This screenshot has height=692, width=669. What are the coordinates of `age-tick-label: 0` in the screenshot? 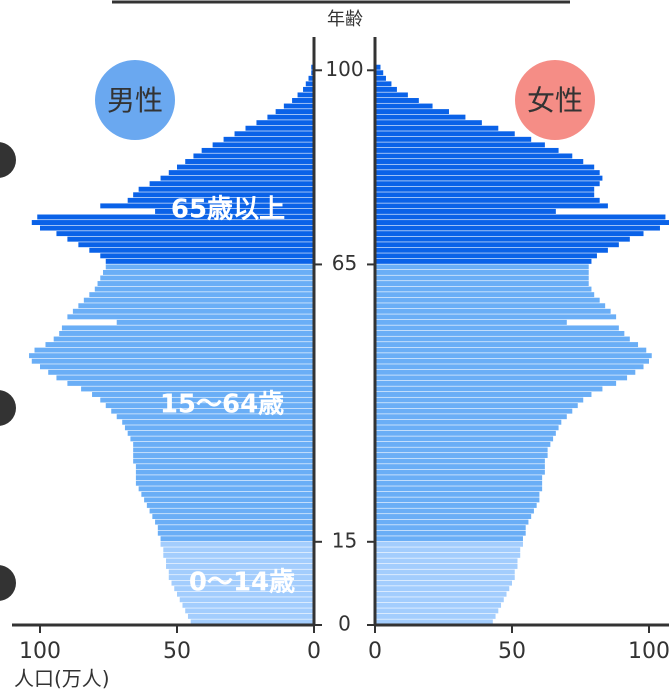 It's located at (344, 624).